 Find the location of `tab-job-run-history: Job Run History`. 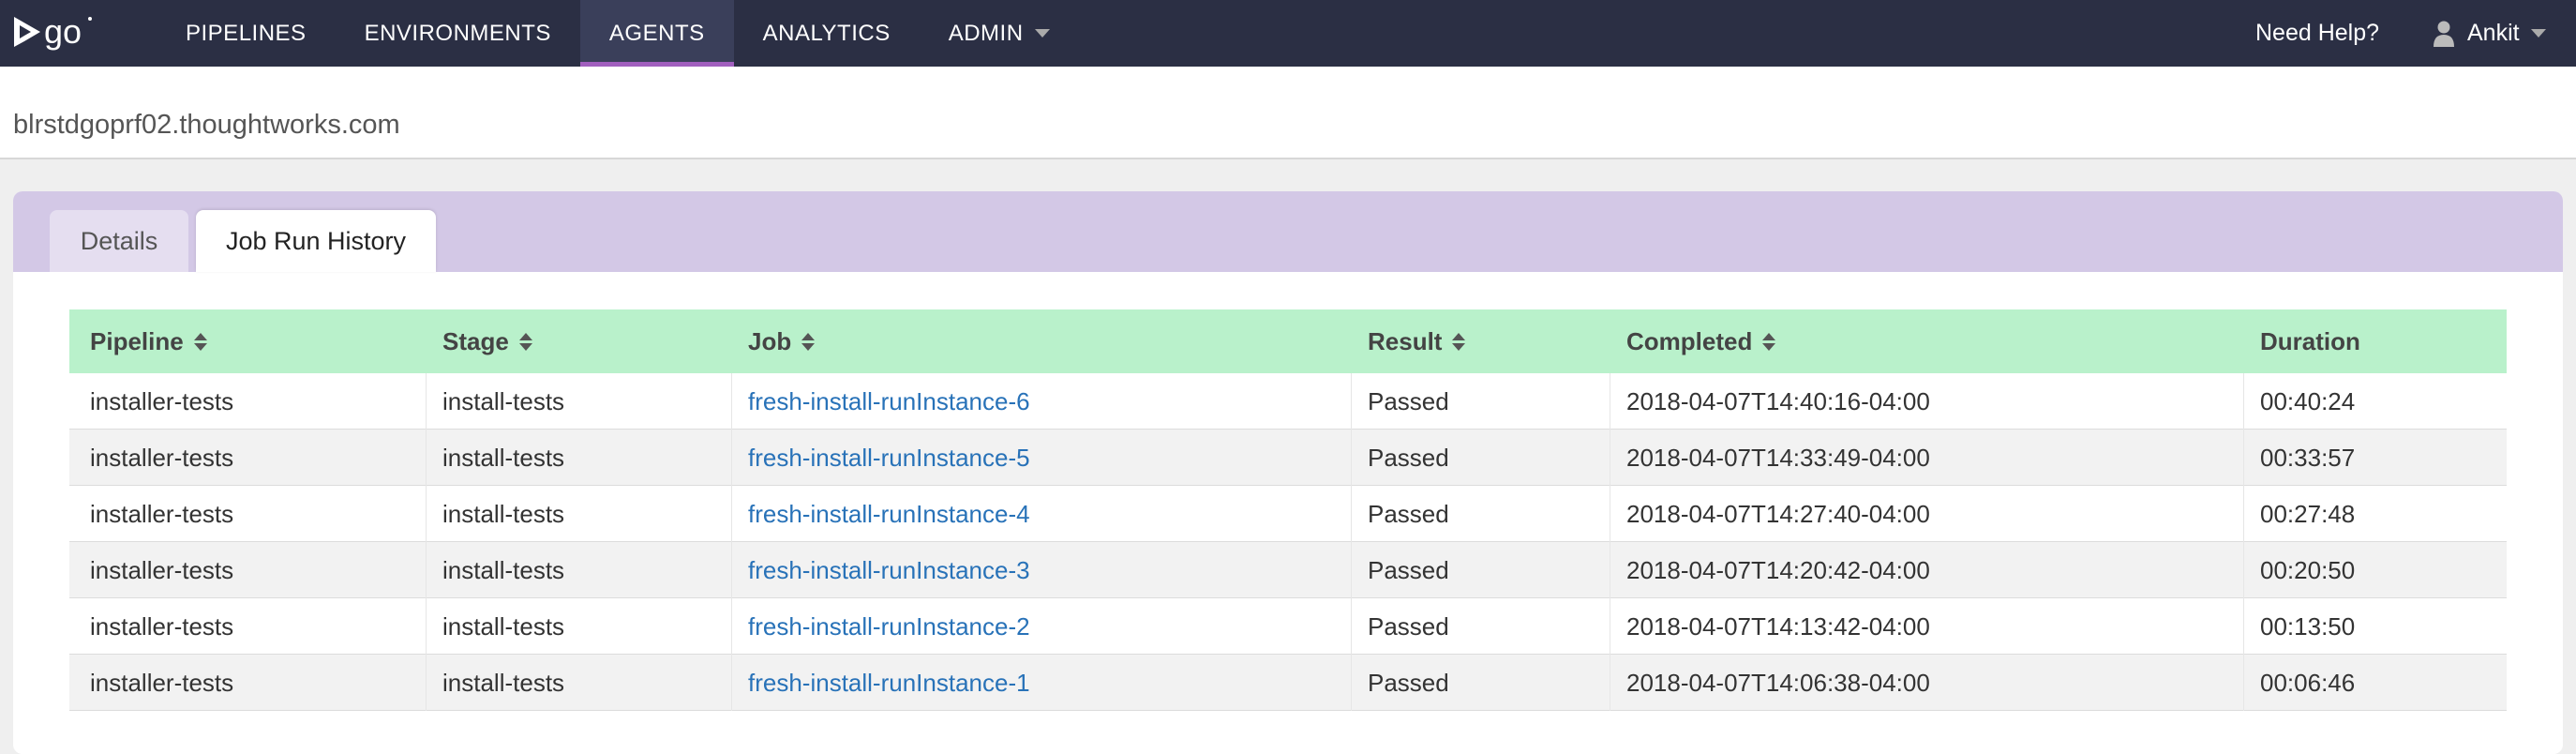

tab-job-run-history: Job Run History is located at coordinates (316, 241).